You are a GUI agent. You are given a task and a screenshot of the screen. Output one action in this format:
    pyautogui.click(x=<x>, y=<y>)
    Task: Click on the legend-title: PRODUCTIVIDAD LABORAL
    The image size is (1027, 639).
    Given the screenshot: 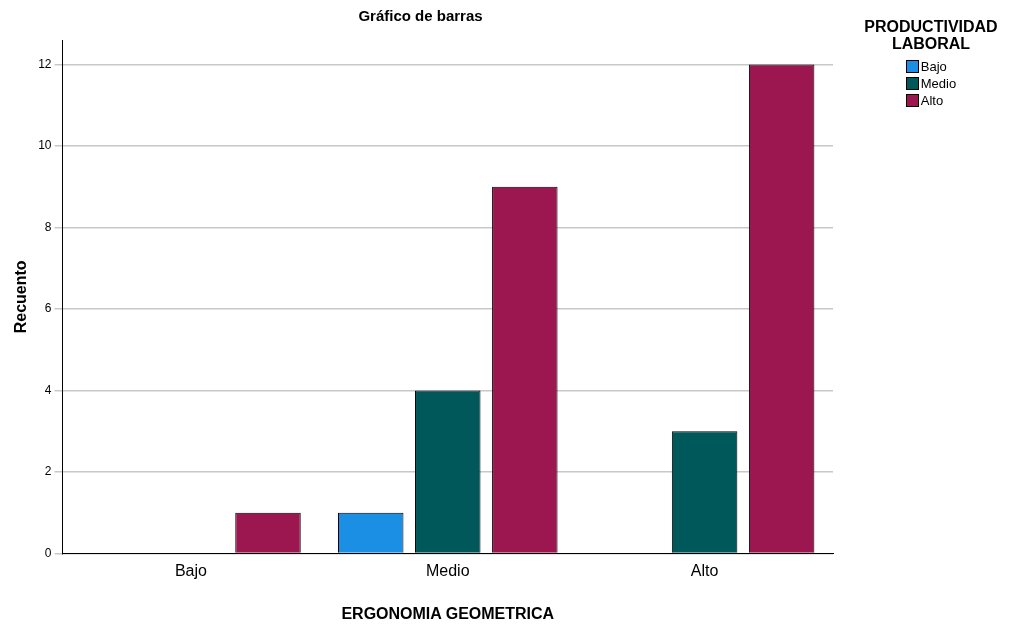 What is the action you would take?
    pyautogui.click(x=931, y=35)
    